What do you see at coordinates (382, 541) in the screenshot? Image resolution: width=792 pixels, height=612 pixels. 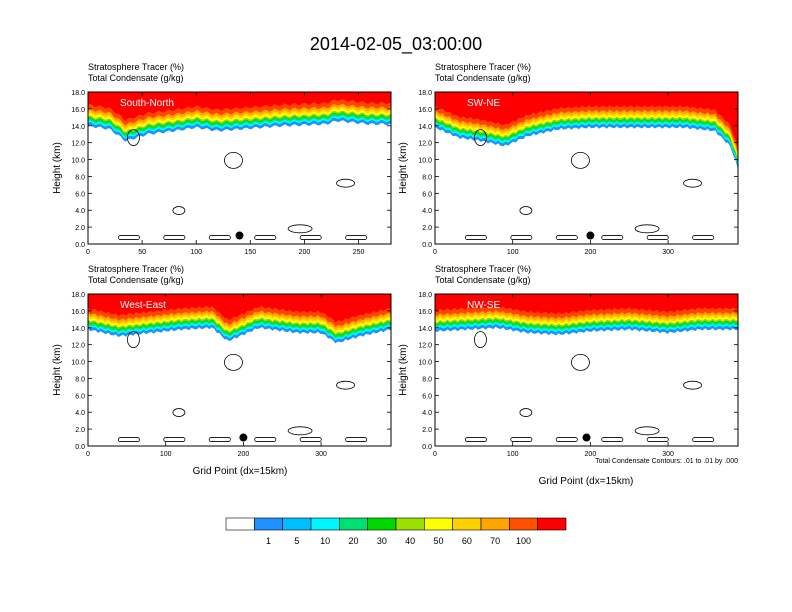 I see `colorbar-label: 30` at bounding box center [382, 541].